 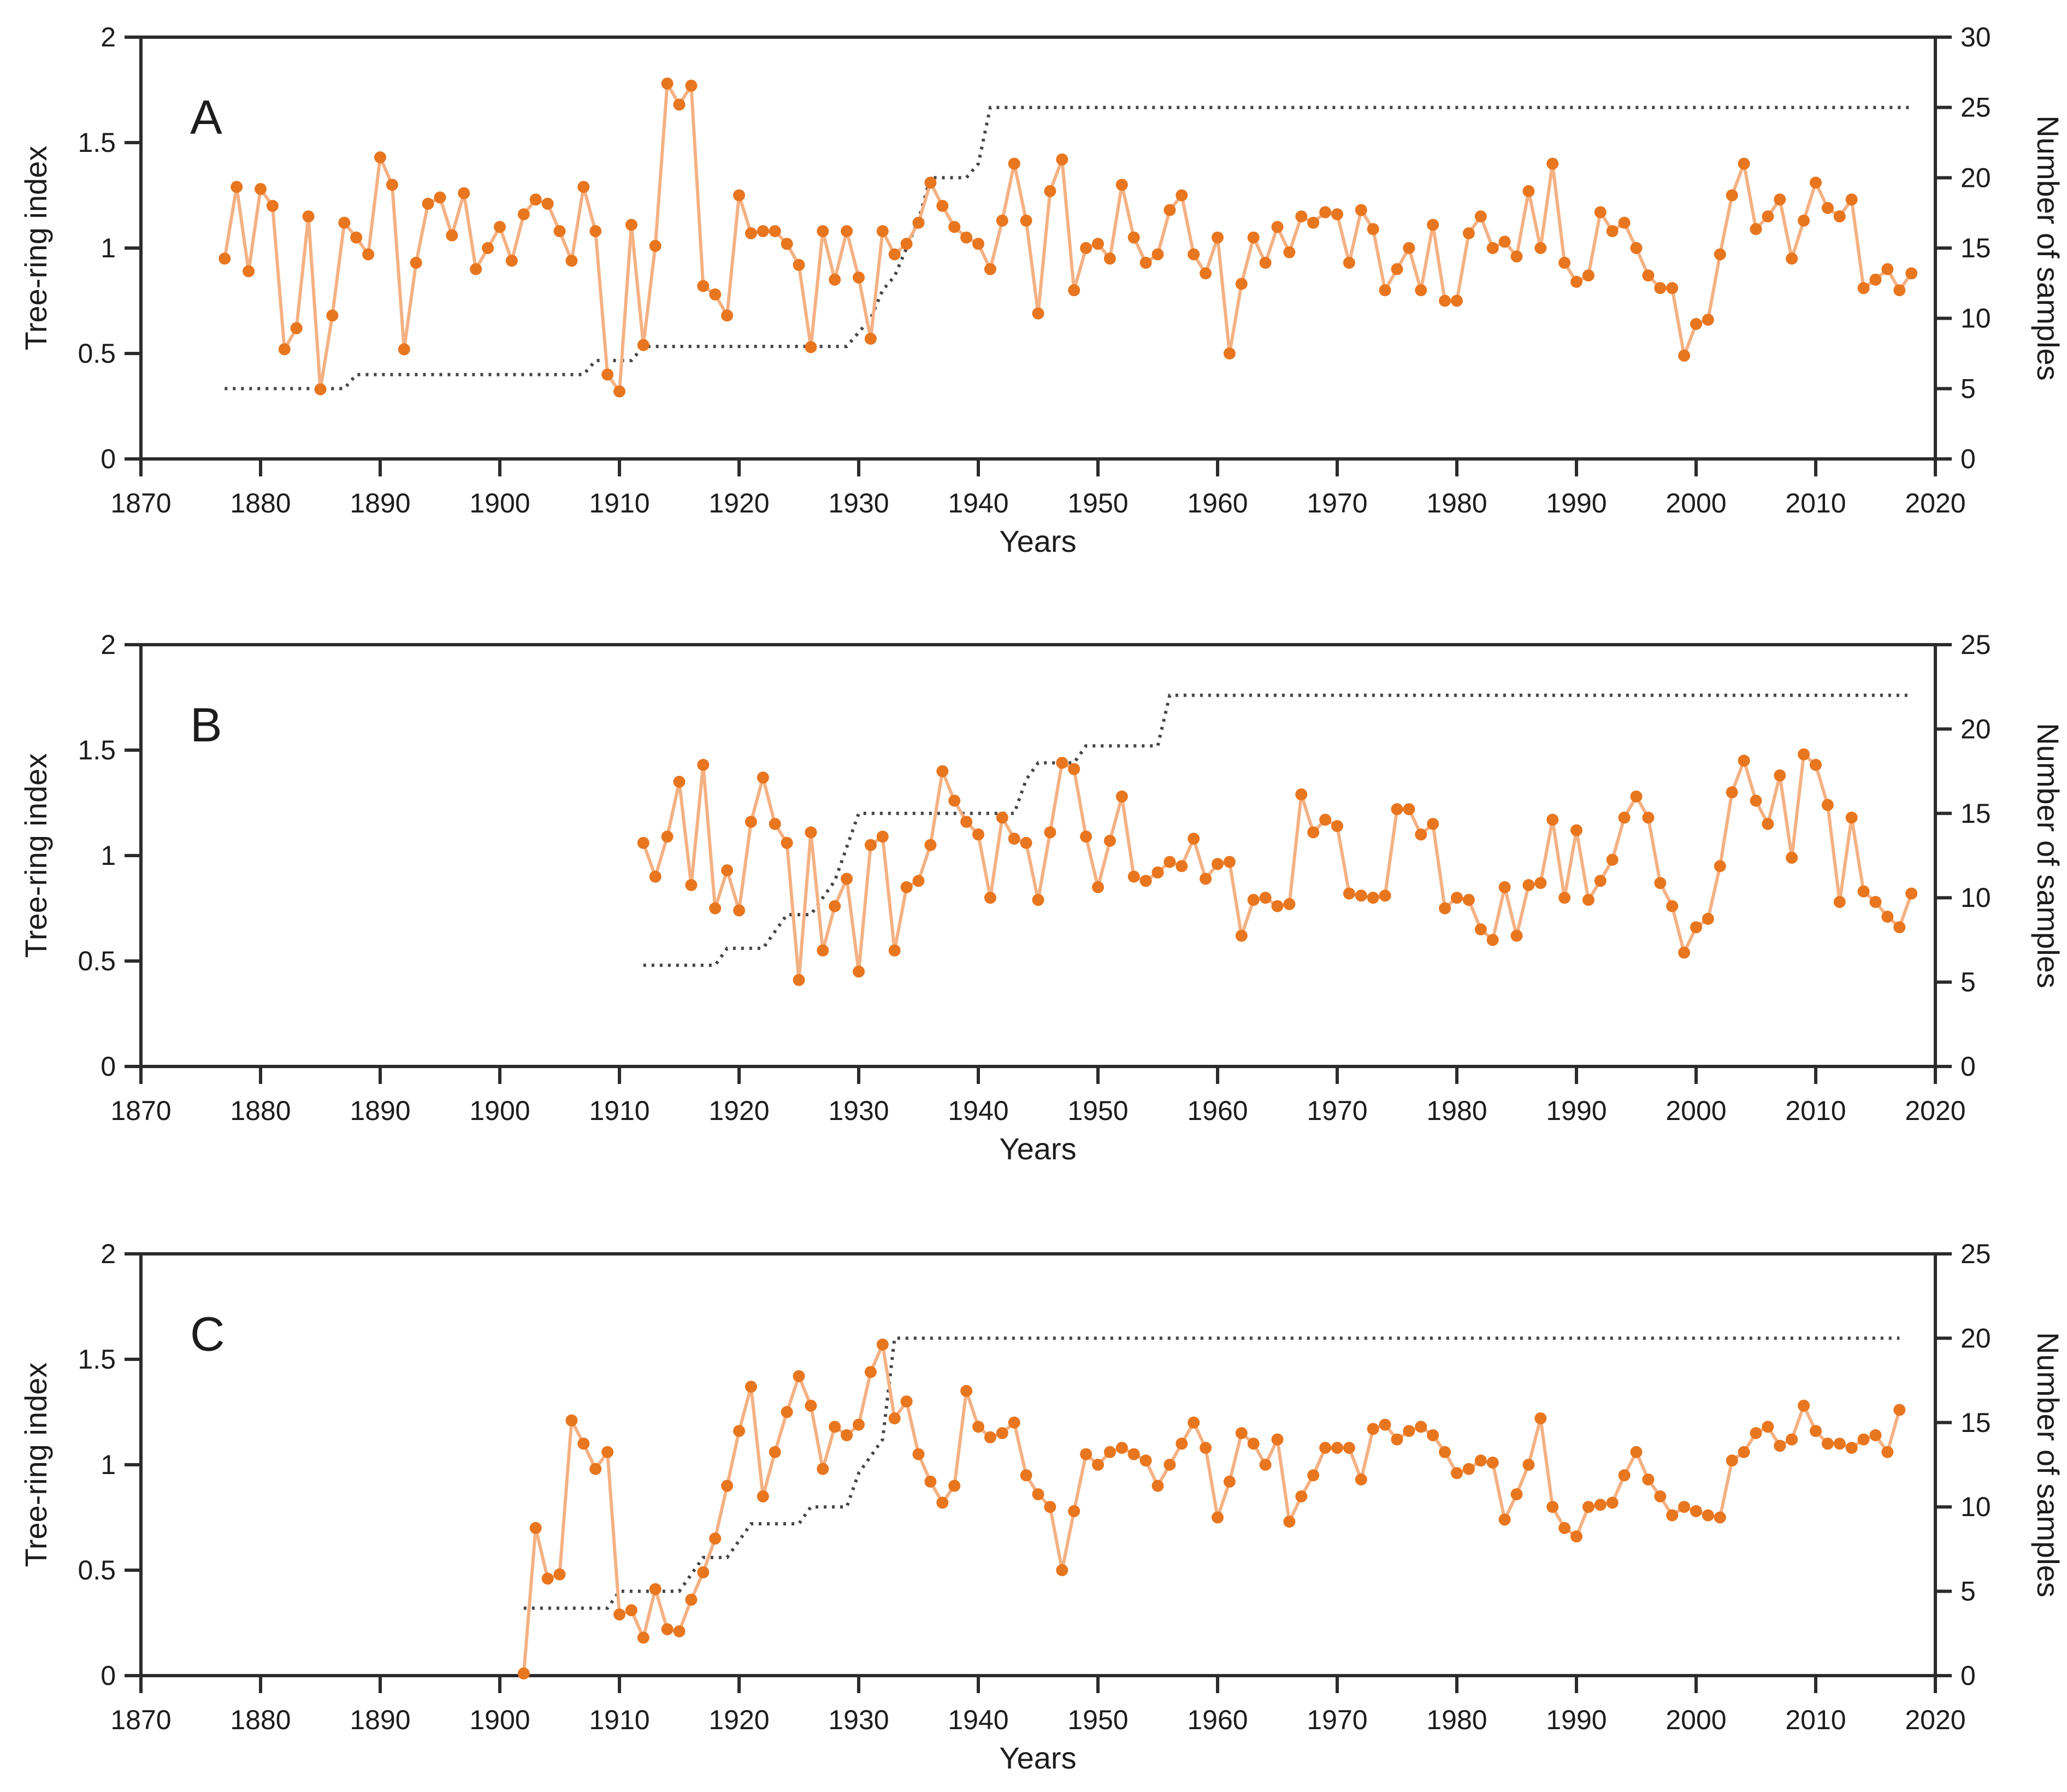 What do you see at coordinates (108, 1465) in the screenshot?
I see `left-tick-label: 1` at bounding box center [108, 1465].